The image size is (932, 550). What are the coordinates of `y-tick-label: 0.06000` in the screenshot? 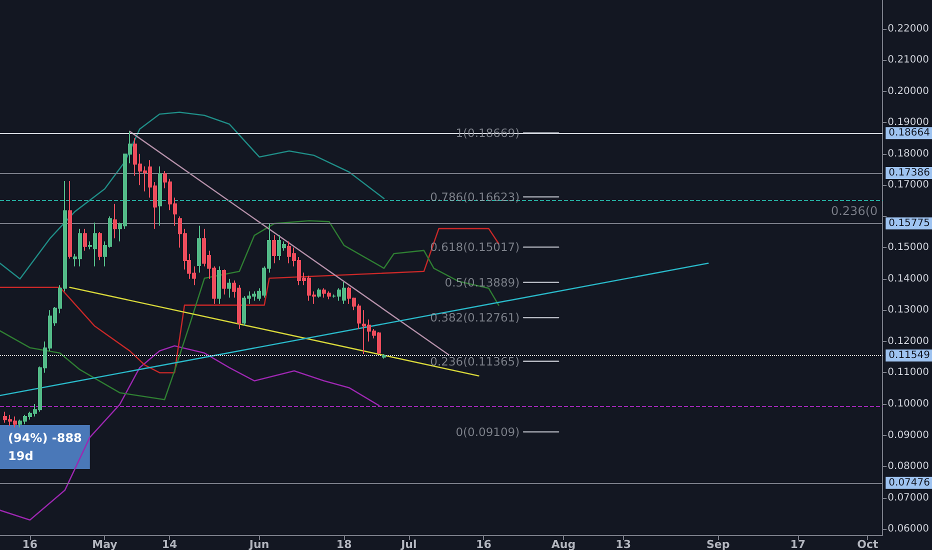 It's located at (909, 529).